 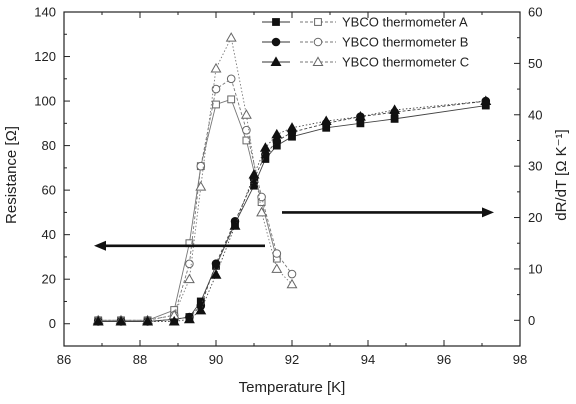 I want to click on y-left-tick-label: 120, so click(x=45, y=56).